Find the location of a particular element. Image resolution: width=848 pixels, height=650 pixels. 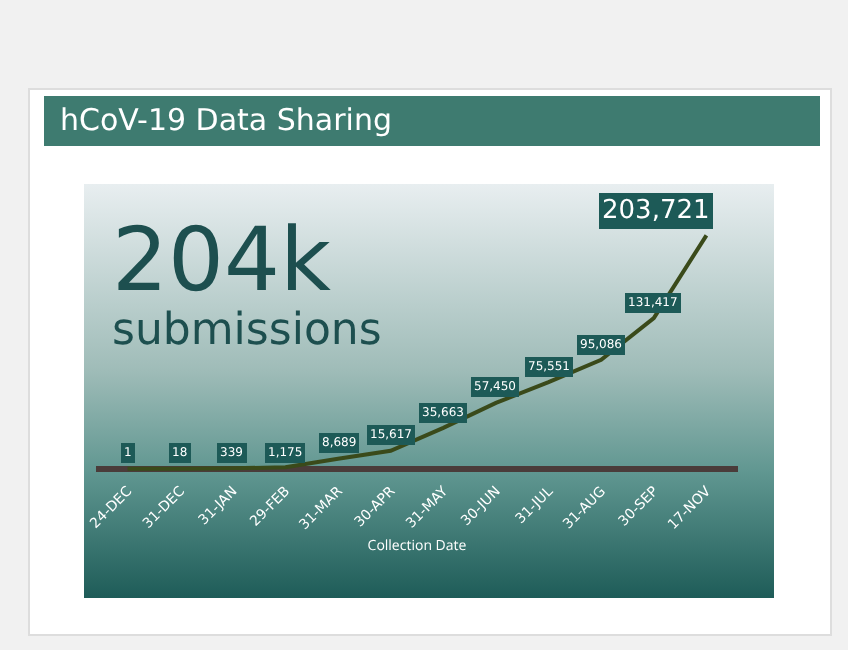

data-label: 203,721 is located at coordinates (656, 211).